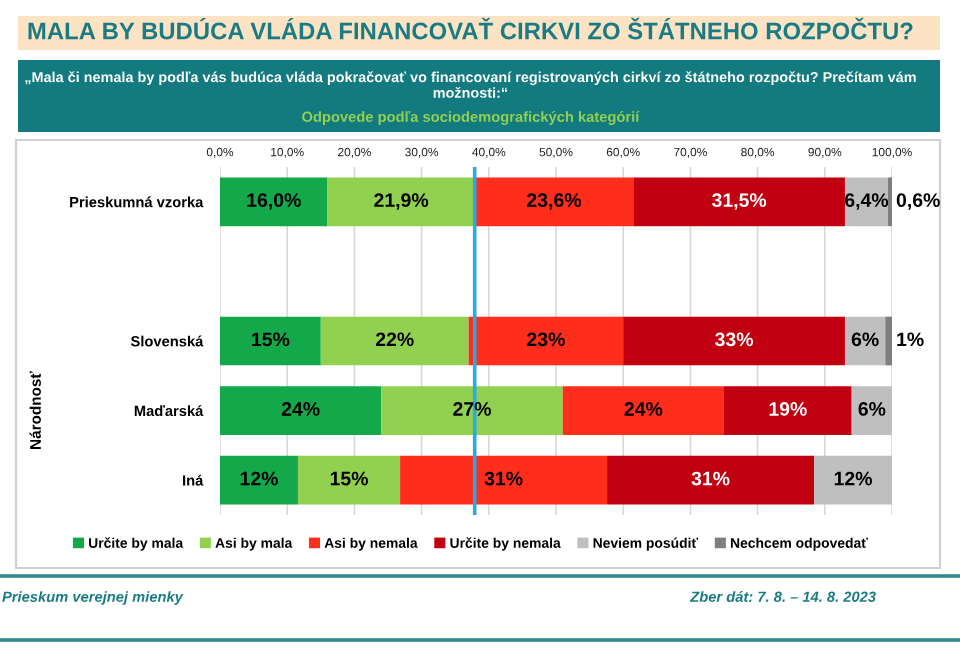 This screenshot has height=646, width=960. I want to click on data-label: 33%, so click(734, 339).